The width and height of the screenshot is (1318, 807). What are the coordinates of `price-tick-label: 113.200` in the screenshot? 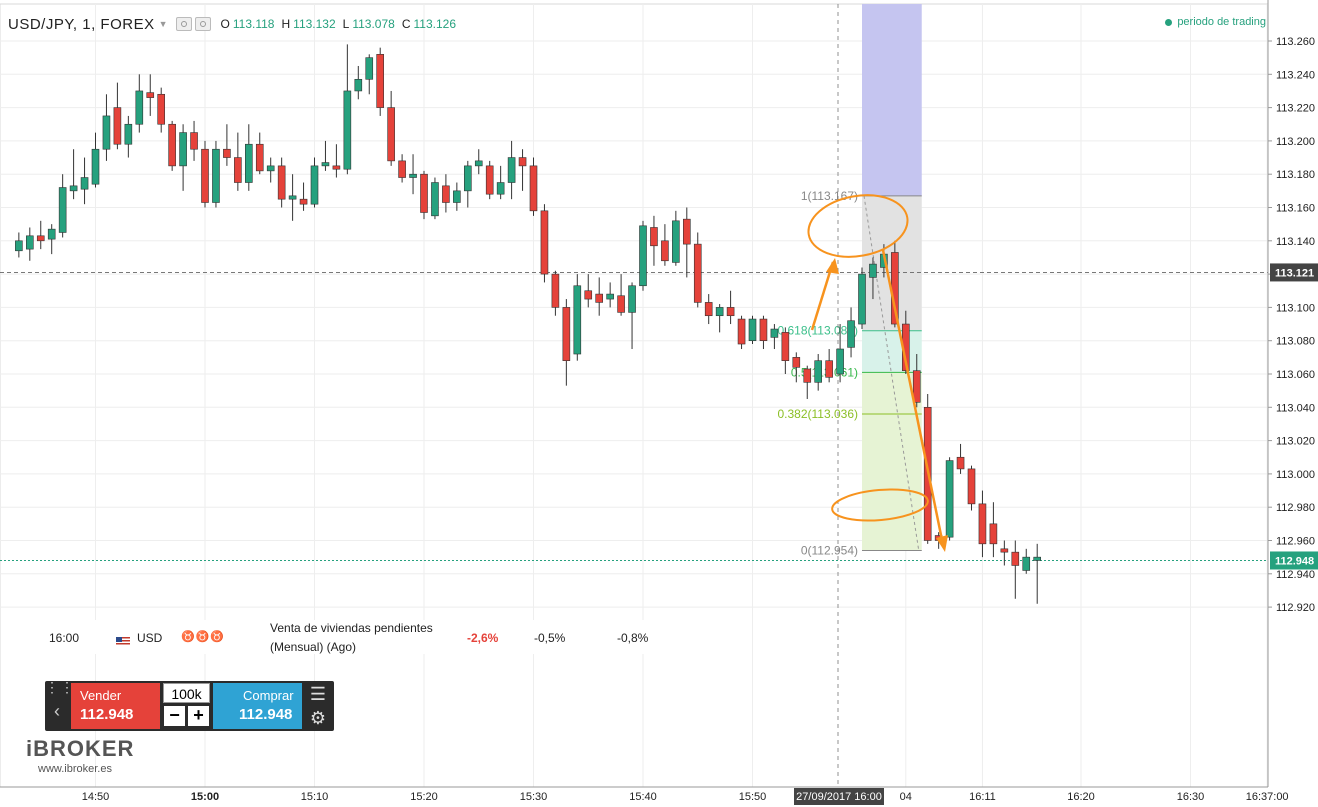 It's located at (1295, 142).